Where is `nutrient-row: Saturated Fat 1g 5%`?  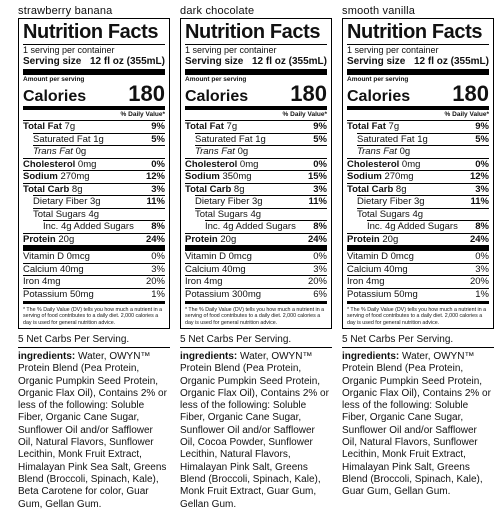 nutrient-row: Saturated Fat 1g 5% is located at coordinates (261, 139).